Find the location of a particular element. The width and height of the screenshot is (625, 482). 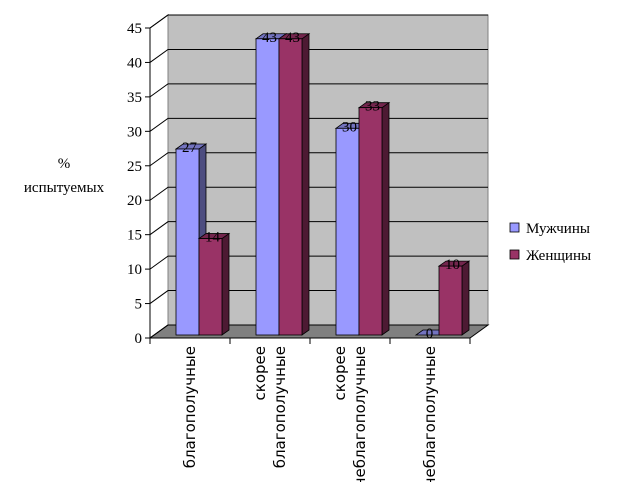

data-label: 14 is located at coordinates (213, 238).